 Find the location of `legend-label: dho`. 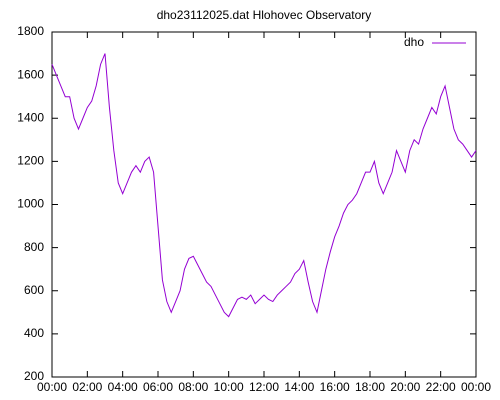

legend-label: dho is located at coordinates (414, 42).